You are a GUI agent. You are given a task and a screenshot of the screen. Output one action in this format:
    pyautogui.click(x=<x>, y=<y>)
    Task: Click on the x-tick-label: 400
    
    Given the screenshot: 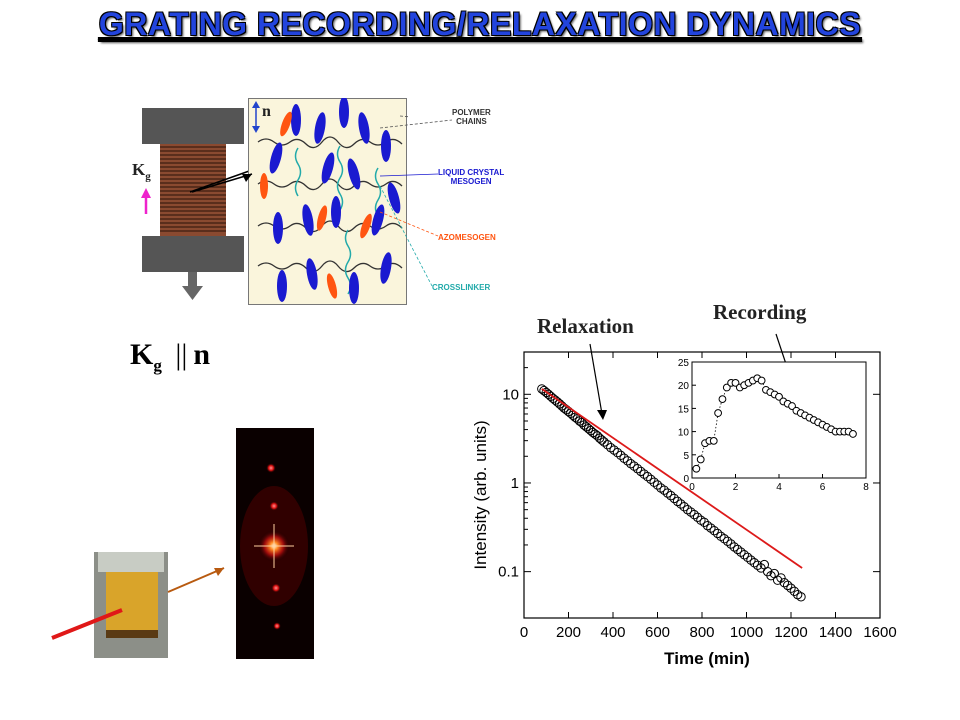 What is the action you would take?
    pyautogui.click(x=612, y=632)
    